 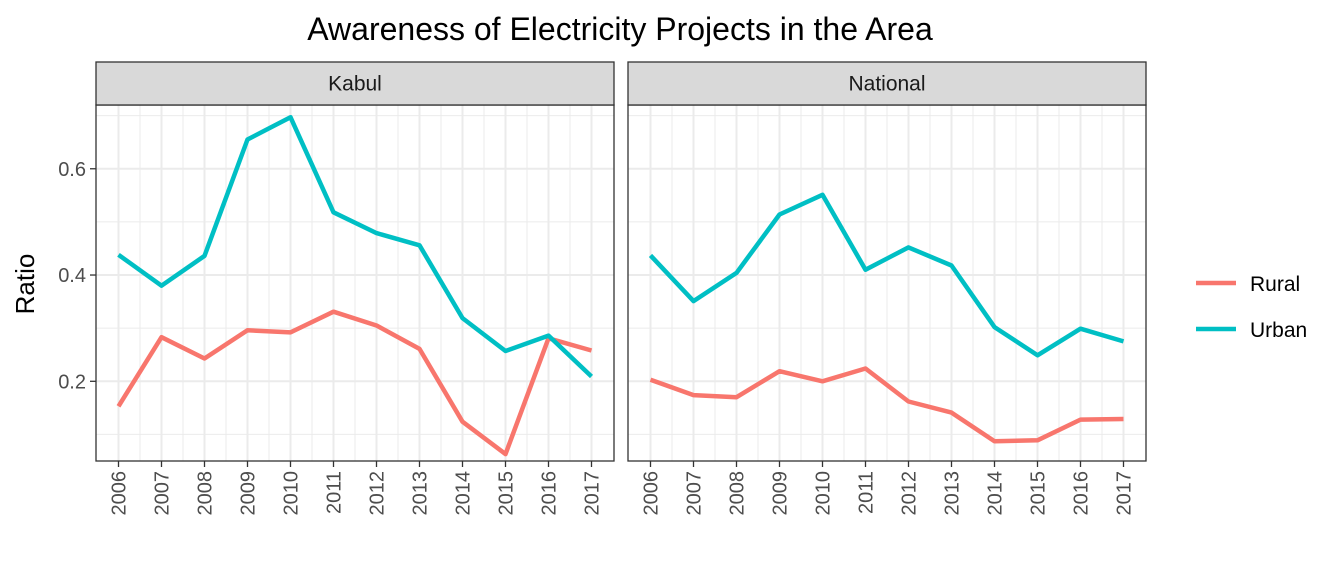 What do you see at coordinates (355, 84) in the screenshot?
I see `facet-strip-label: Kabul` at bounding box center [355, 84].